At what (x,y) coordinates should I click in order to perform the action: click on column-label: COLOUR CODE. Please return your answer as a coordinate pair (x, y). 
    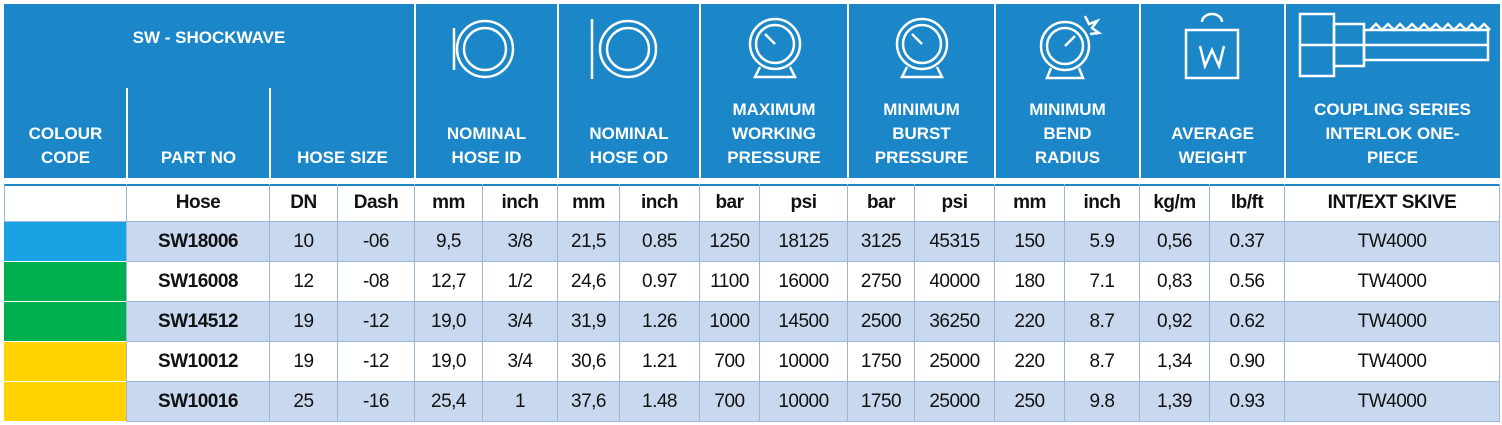
    Looking at the image, I should click on (65, 131).